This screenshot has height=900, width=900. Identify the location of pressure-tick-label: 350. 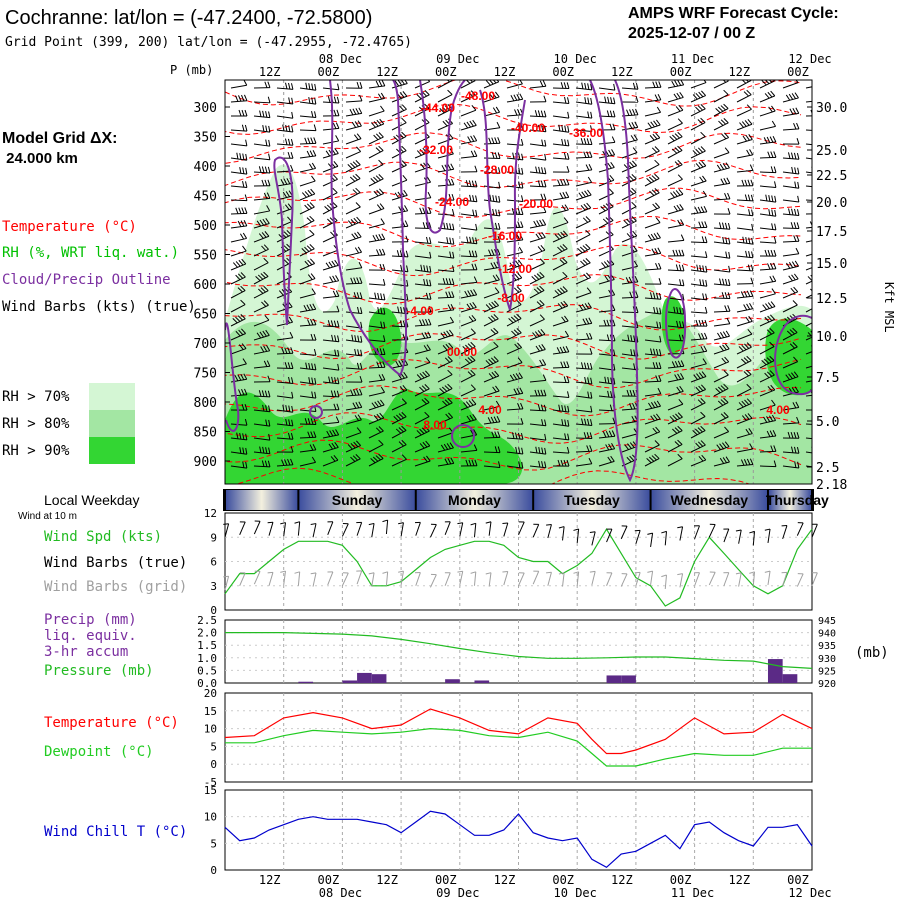
(205, 138).